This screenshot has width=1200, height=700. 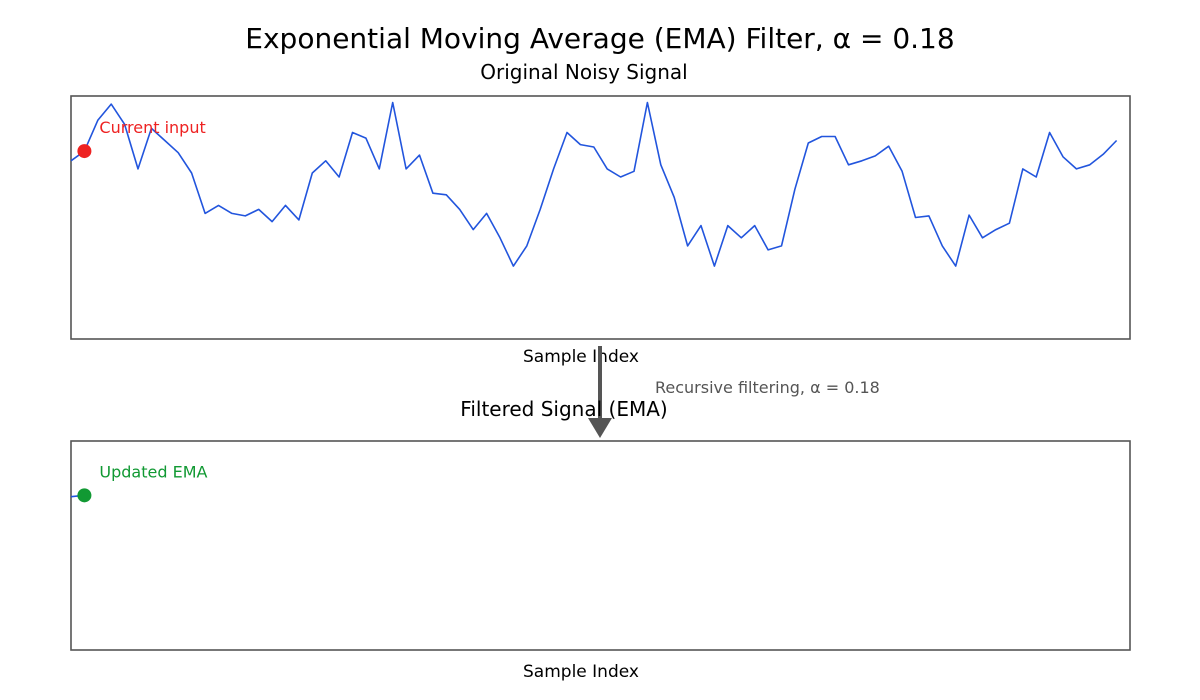 I want to click on panel-subtitle-filtered: Filtered Signal (EMA), so click(x=563, y=409).